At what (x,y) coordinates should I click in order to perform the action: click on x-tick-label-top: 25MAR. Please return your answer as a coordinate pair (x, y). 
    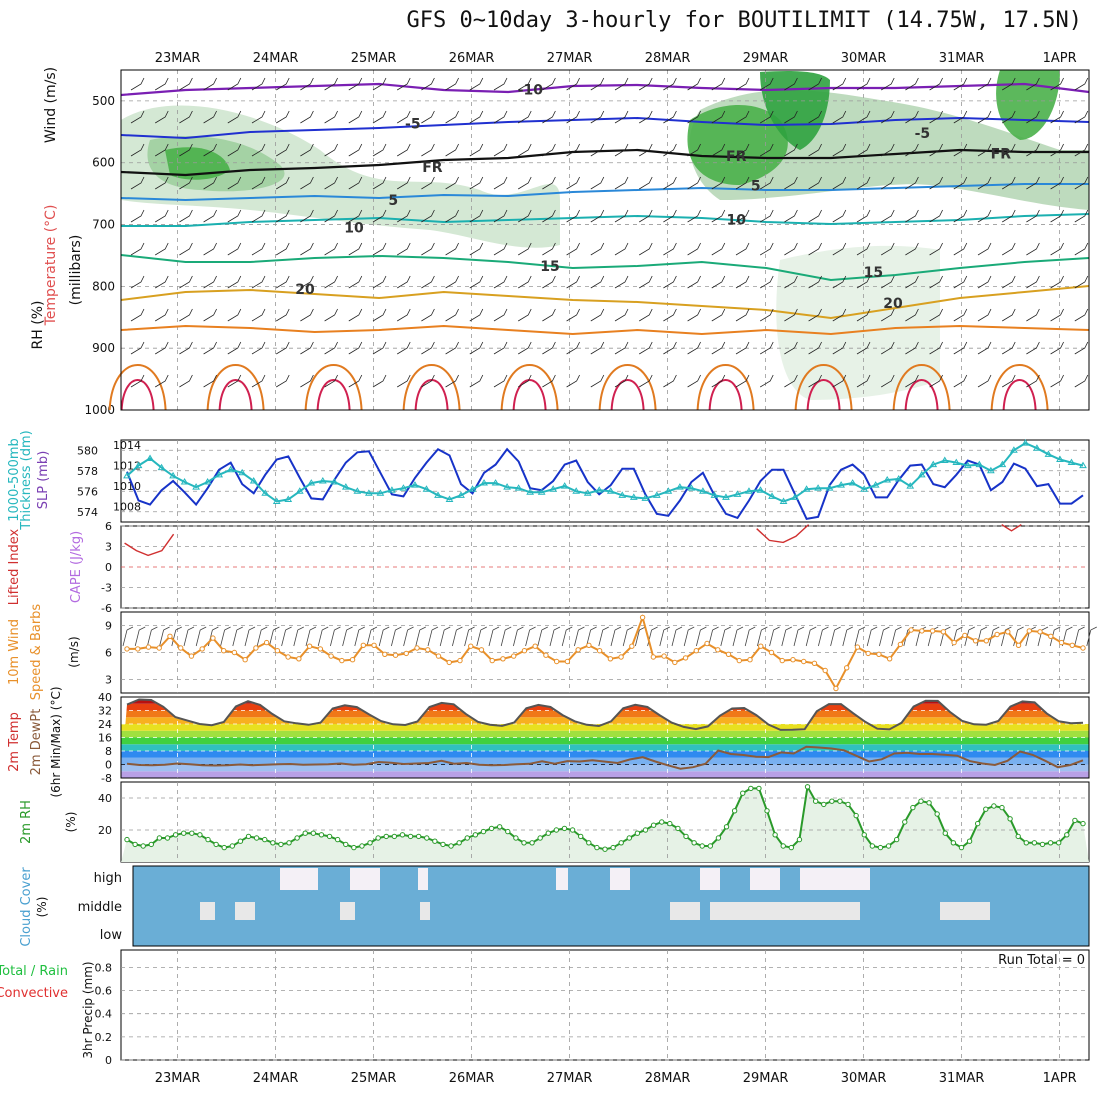
    Looking at the image, I should click on (374, 58).